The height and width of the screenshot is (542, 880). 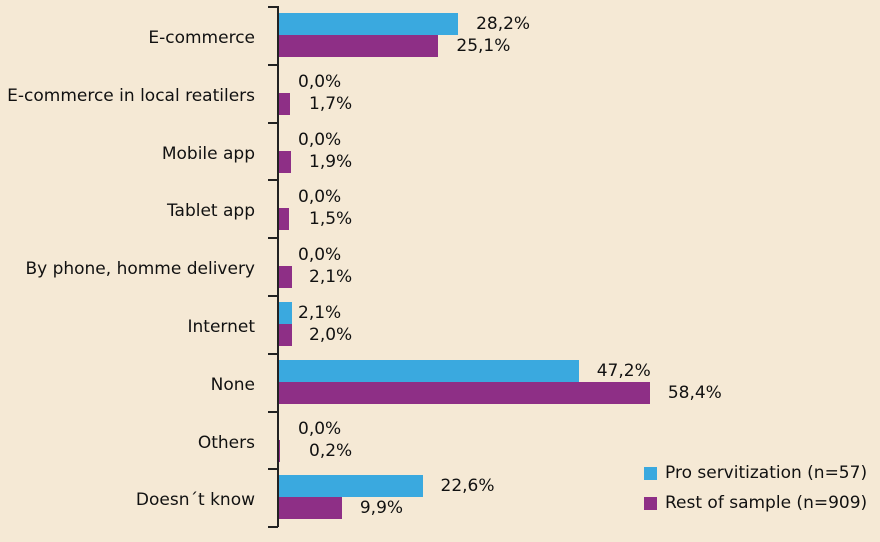 I want to click on value-label: 22,6%, so click(x=467, y=486).